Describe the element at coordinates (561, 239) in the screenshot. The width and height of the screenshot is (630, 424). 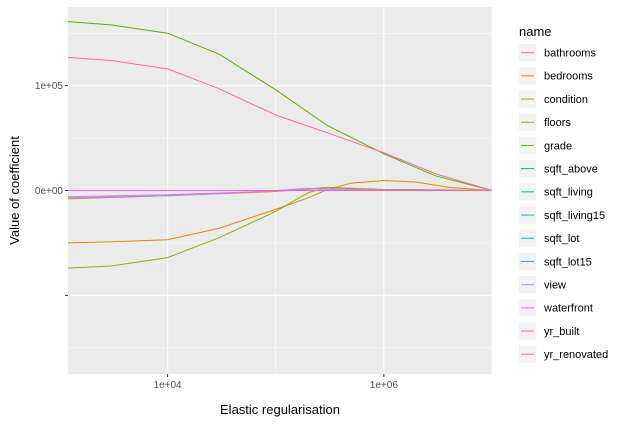
I see `legend-label: sqft_lot` at that location.